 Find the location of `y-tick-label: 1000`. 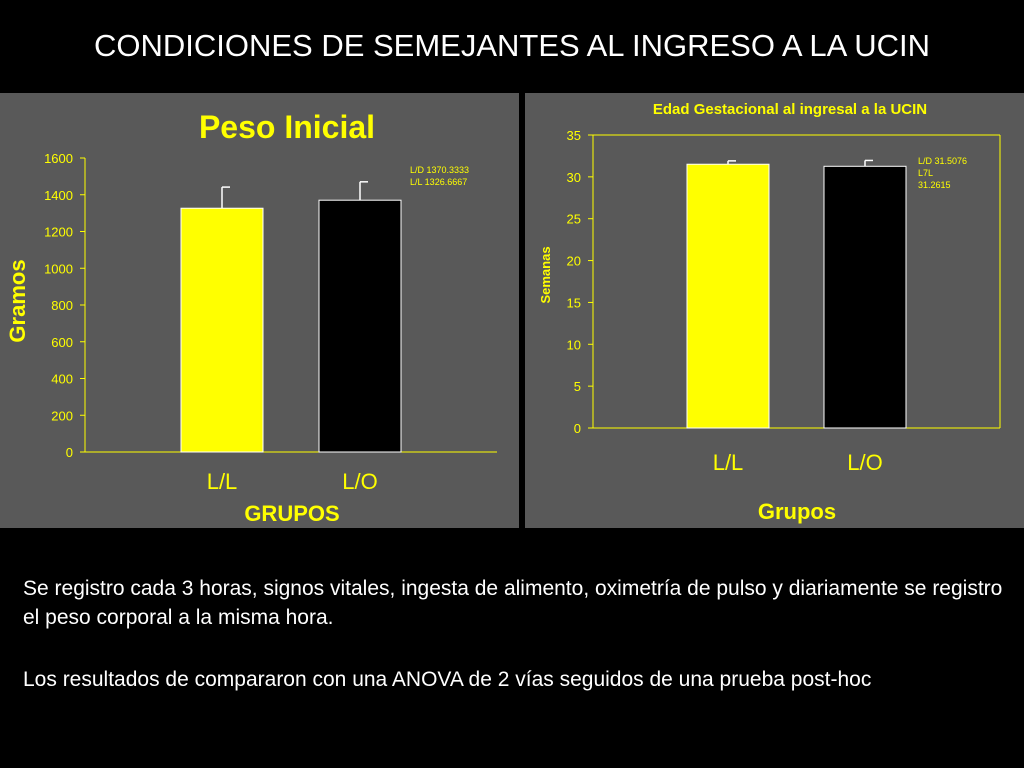

y-tick-label: 1000 is located at coordinates (58, 268).